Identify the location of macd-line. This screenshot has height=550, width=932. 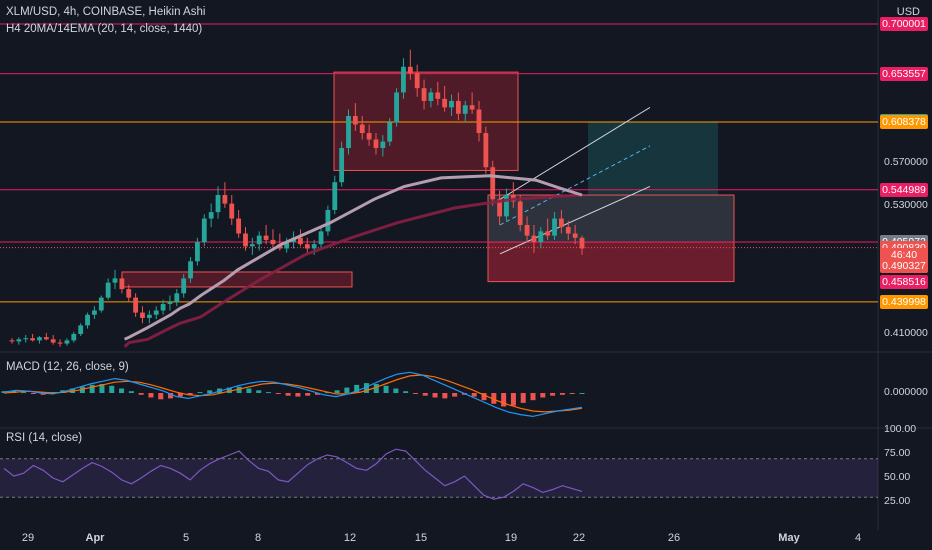
(293, 394).